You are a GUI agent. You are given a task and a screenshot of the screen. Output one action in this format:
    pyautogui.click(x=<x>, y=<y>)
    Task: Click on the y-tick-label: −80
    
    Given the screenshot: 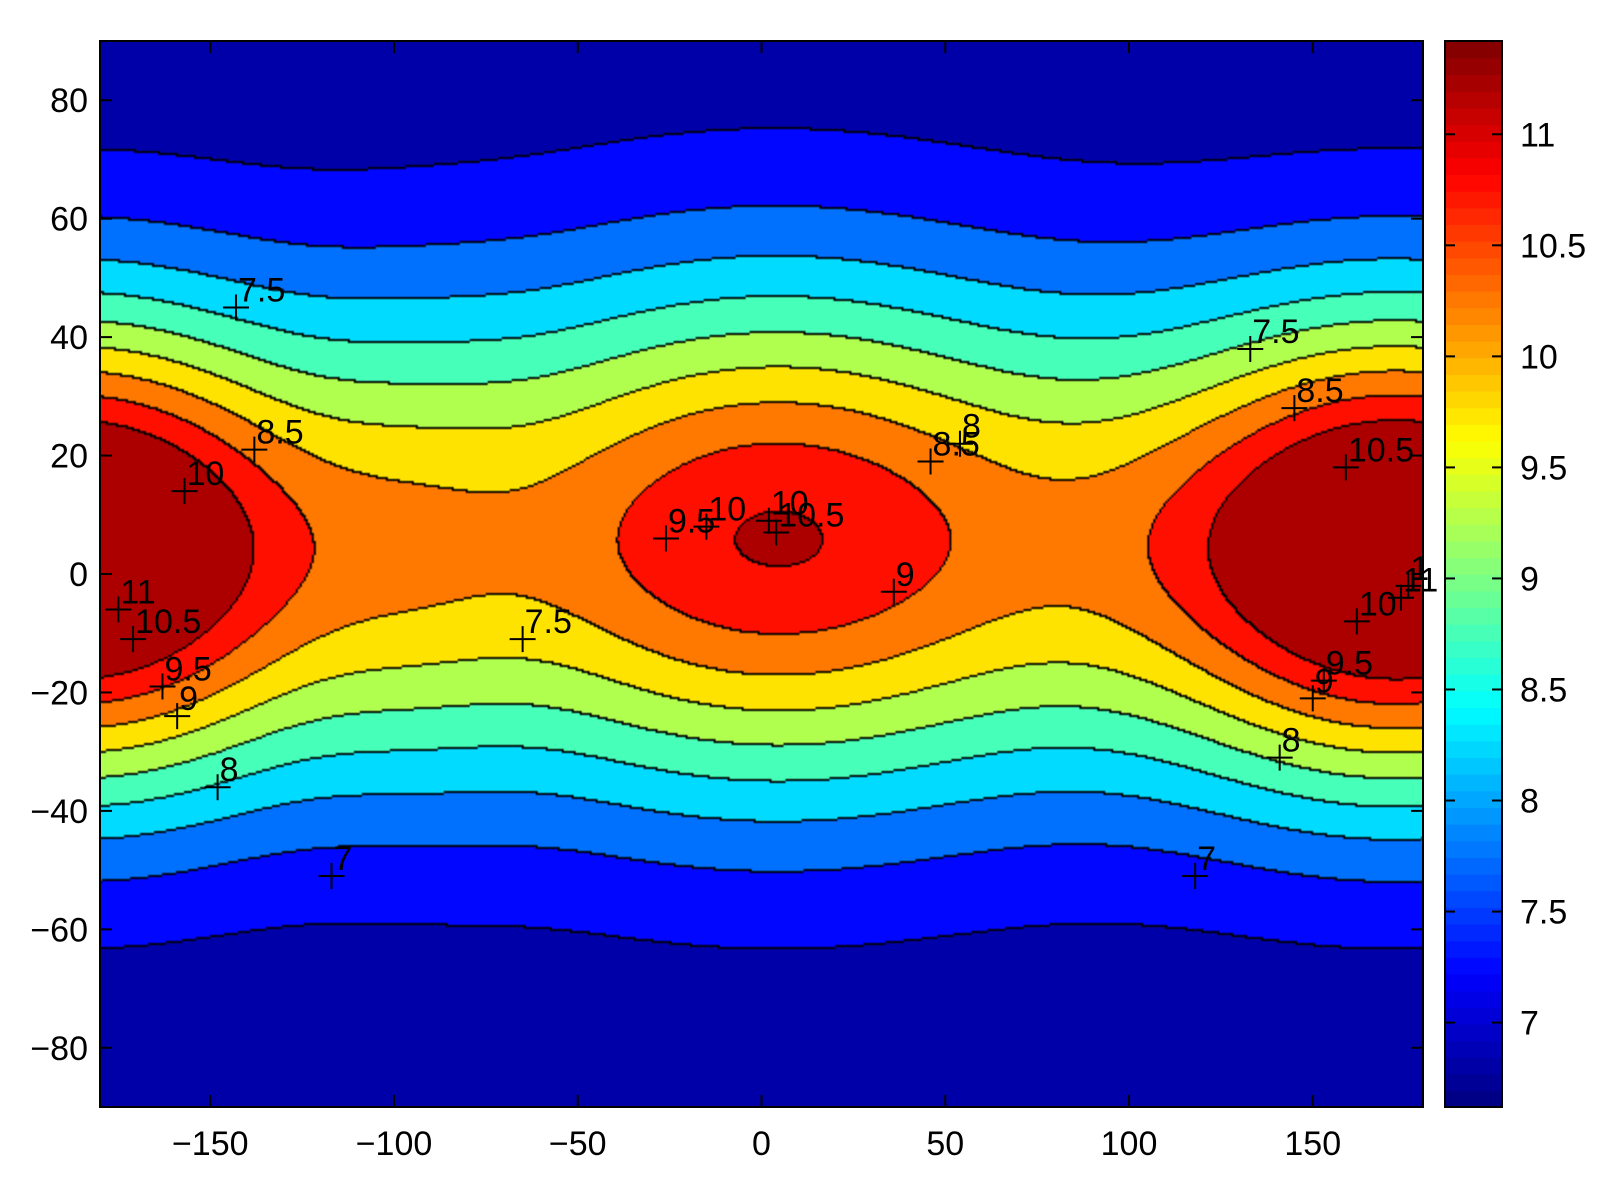 What is the action you would take?
    pyautogui.click(x=59, y=1049)
    